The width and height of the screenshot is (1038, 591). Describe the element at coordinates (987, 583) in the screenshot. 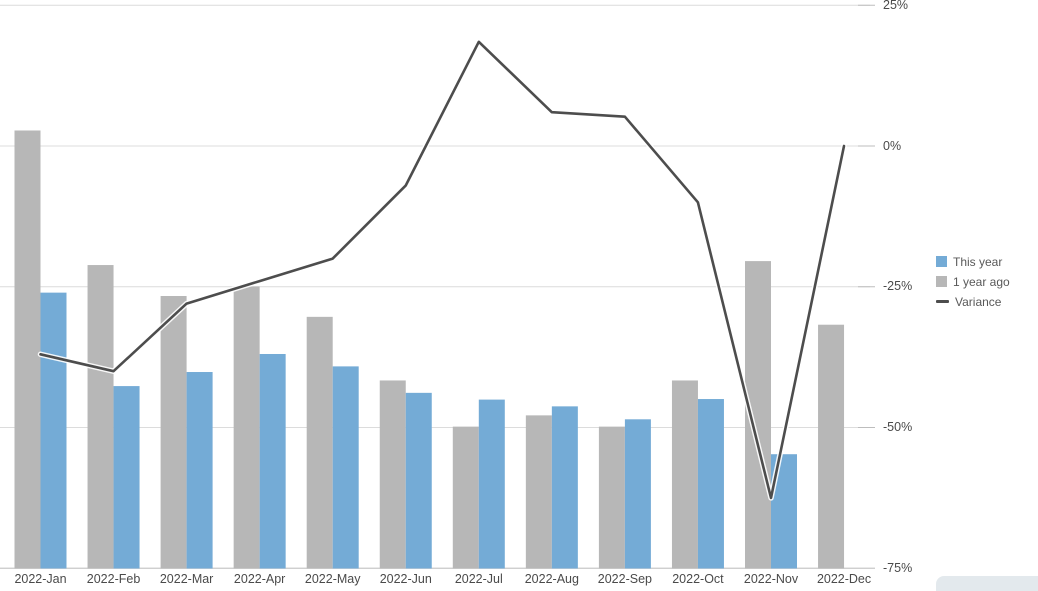

I see `corner-artifact` at that location.